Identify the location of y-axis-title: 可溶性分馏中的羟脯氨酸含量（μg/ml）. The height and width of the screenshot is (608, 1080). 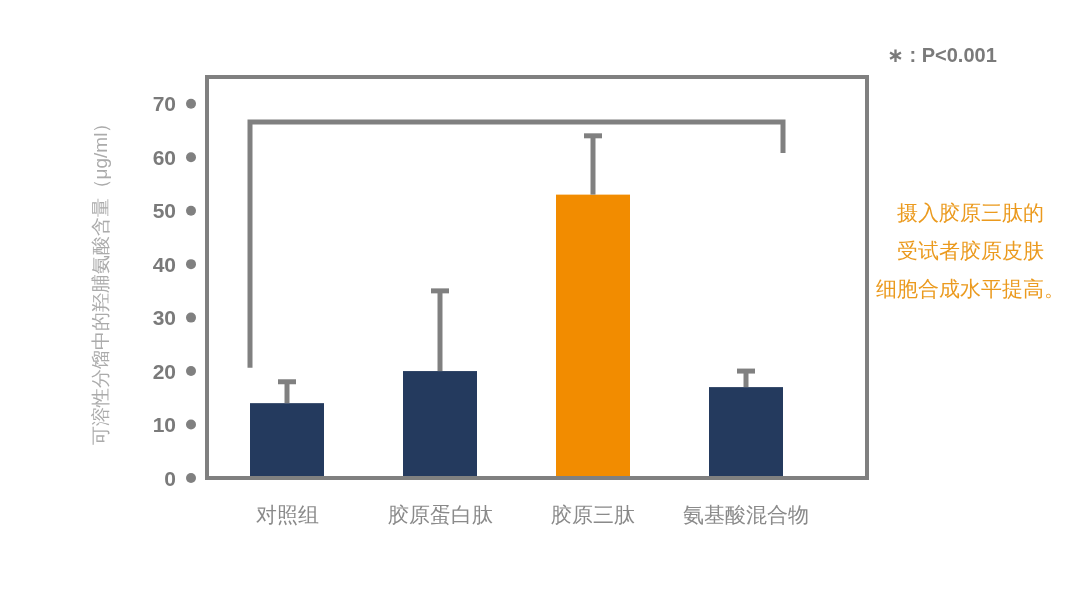
(100, 279).